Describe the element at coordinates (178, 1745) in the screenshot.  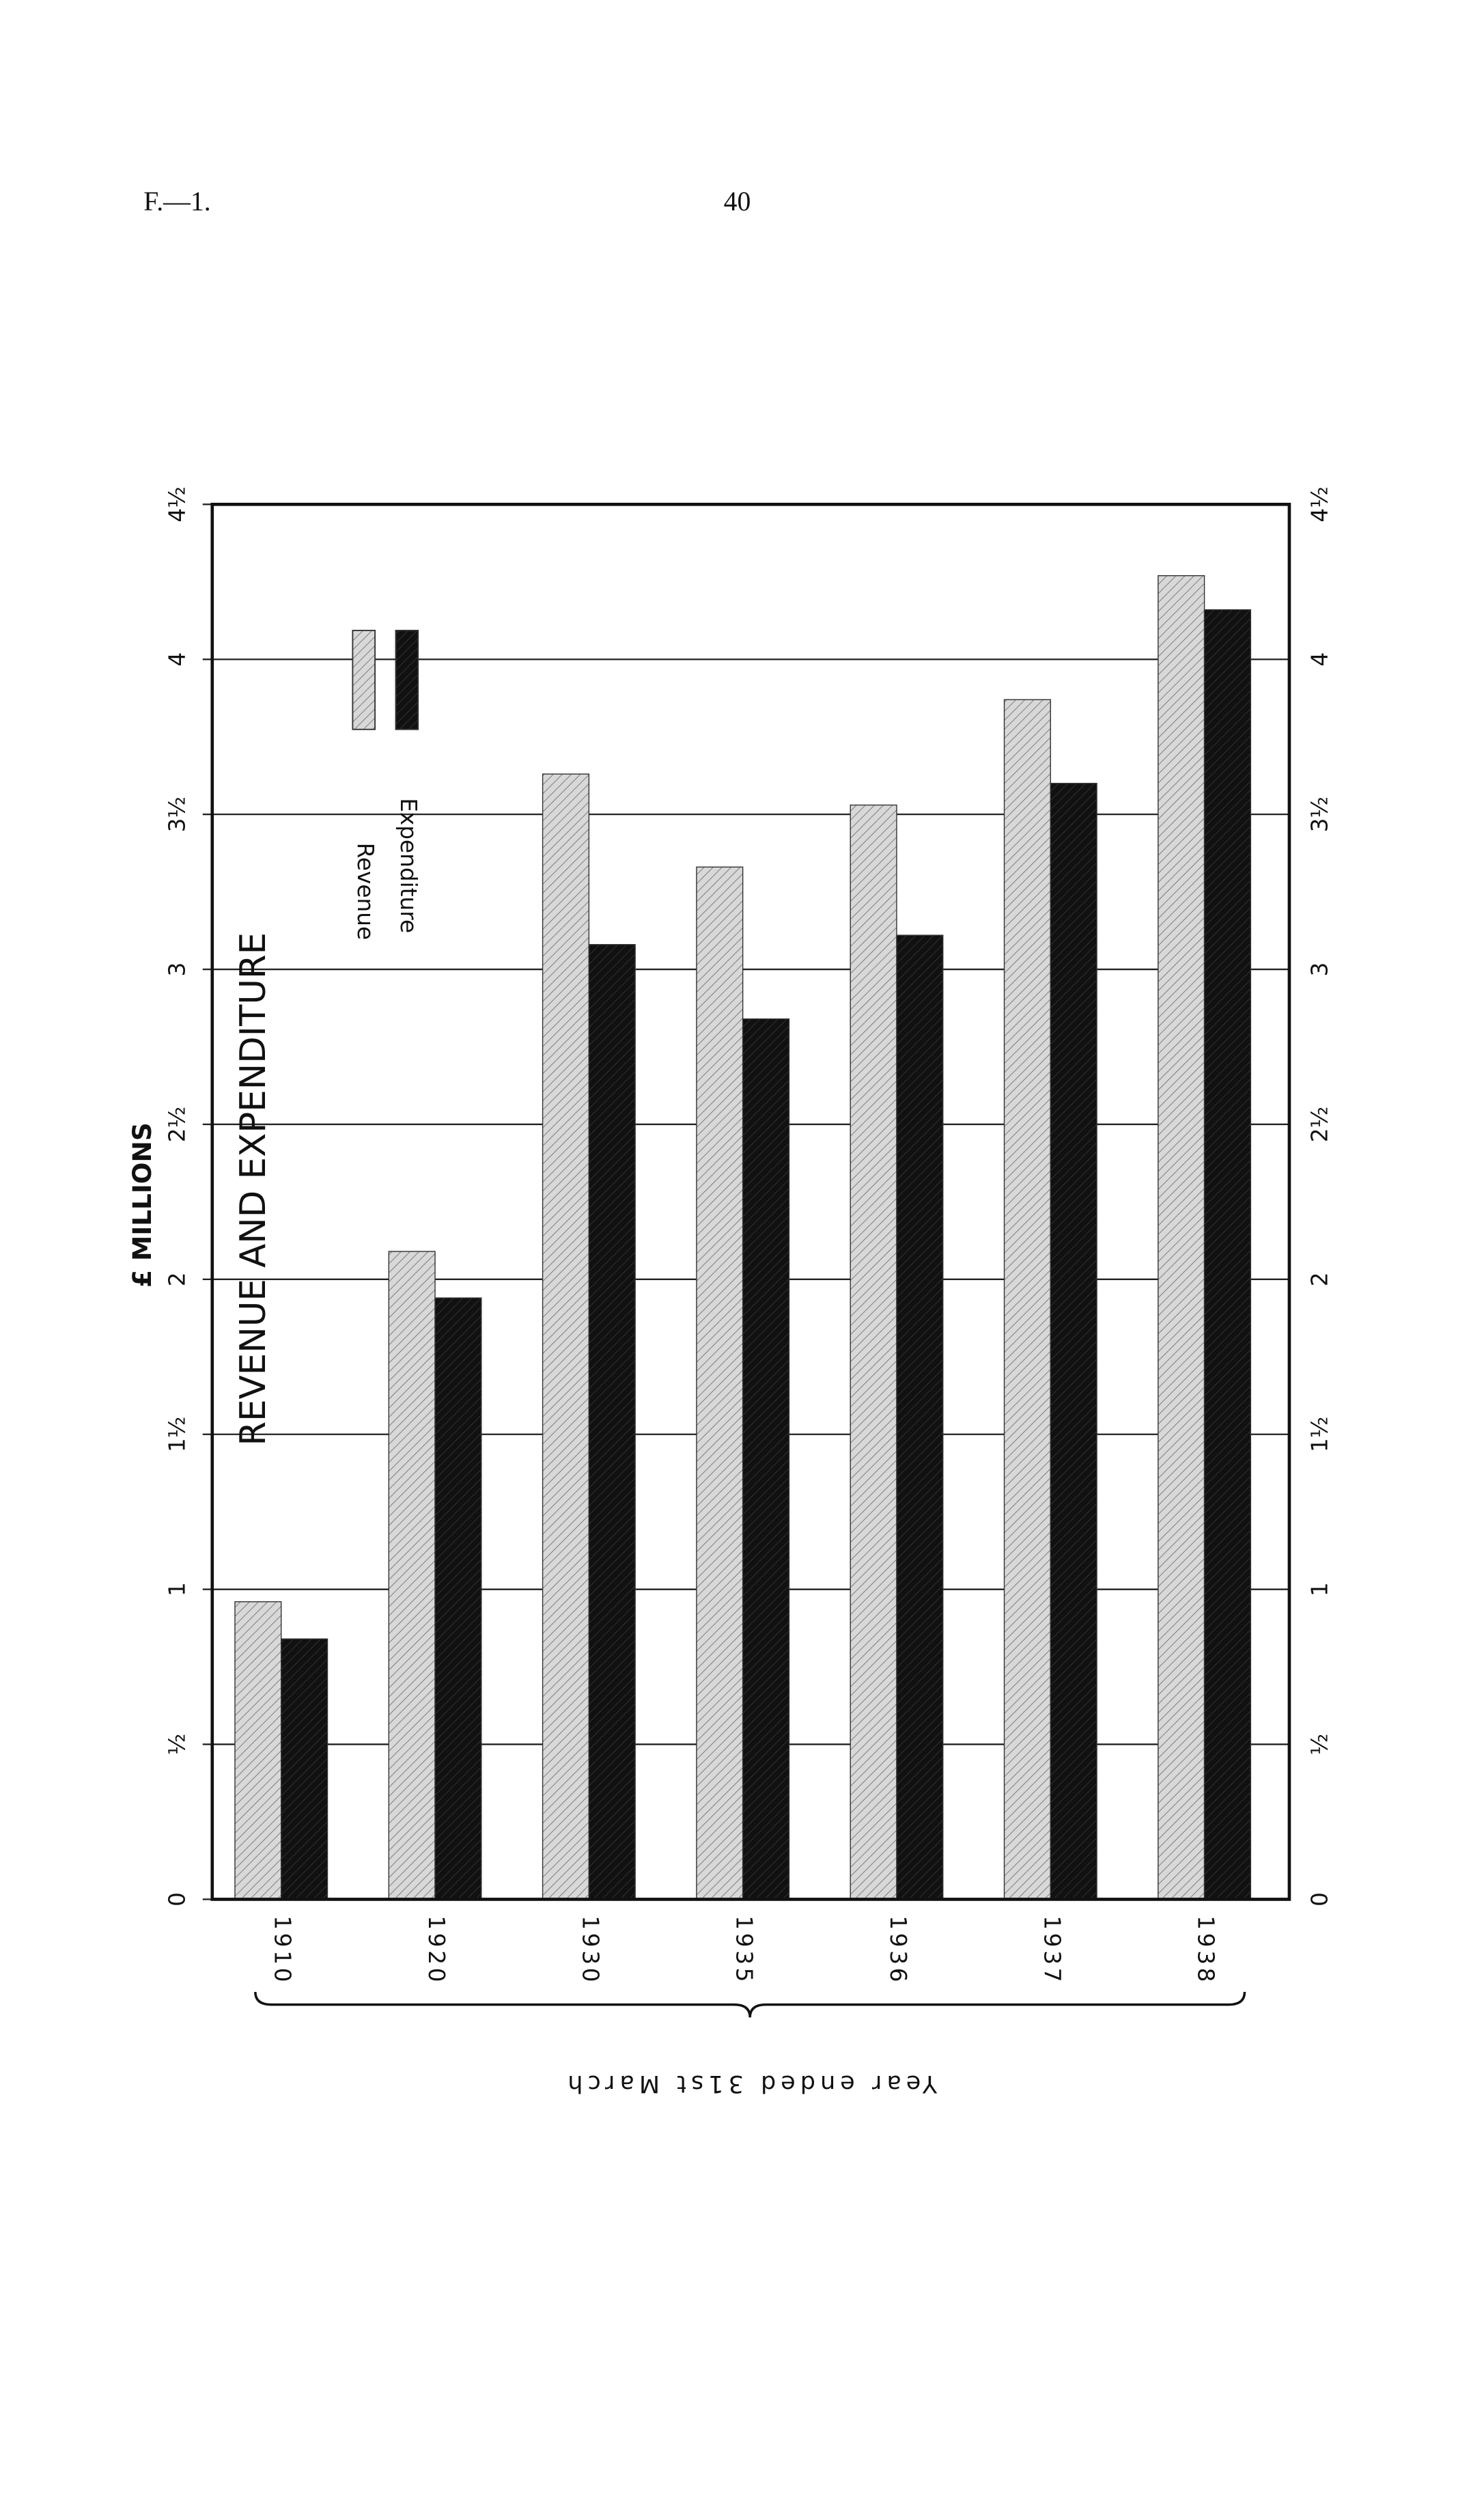
I see `y-tick-label: ½` at that location.